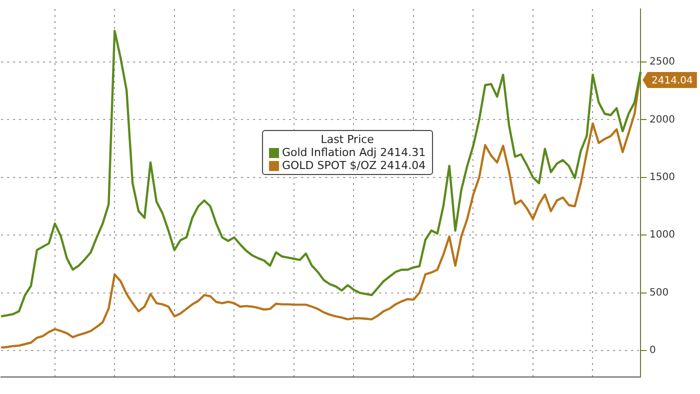 This screenshot has height=394, width=700. What do you see at coordinates (354, 165) in the screenshot?
I see `legend-label: GOLD SPOT $/OZ 2414.04` at bounding box center [354, 165].